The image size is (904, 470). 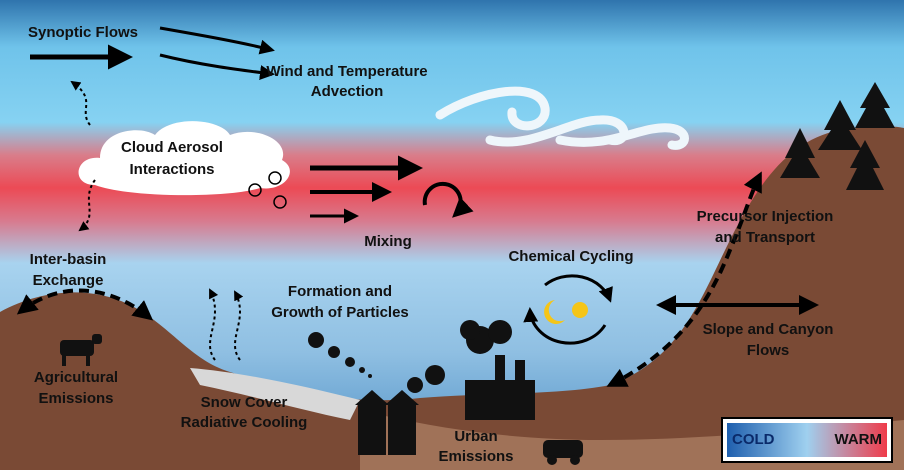 What do you see at coordinates (475, 436) in the screenshot?
I see `label: Urban` at bounding box center [475, 436].